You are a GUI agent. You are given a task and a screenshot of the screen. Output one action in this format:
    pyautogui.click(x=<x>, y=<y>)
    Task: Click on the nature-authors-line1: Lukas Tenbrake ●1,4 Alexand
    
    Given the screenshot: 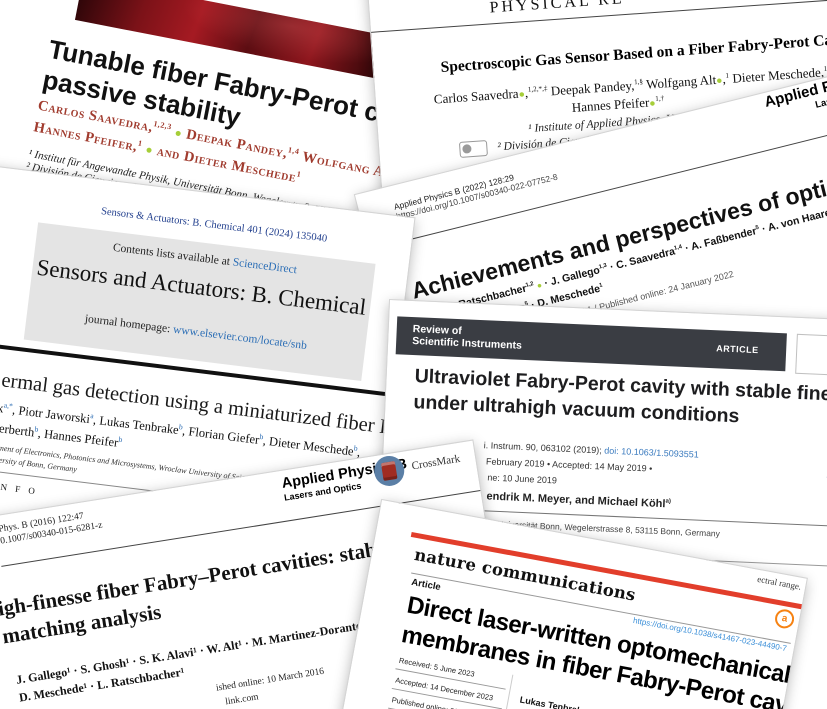 What is the action you would take?
    pyautogui.click(x=556, y=701)
    